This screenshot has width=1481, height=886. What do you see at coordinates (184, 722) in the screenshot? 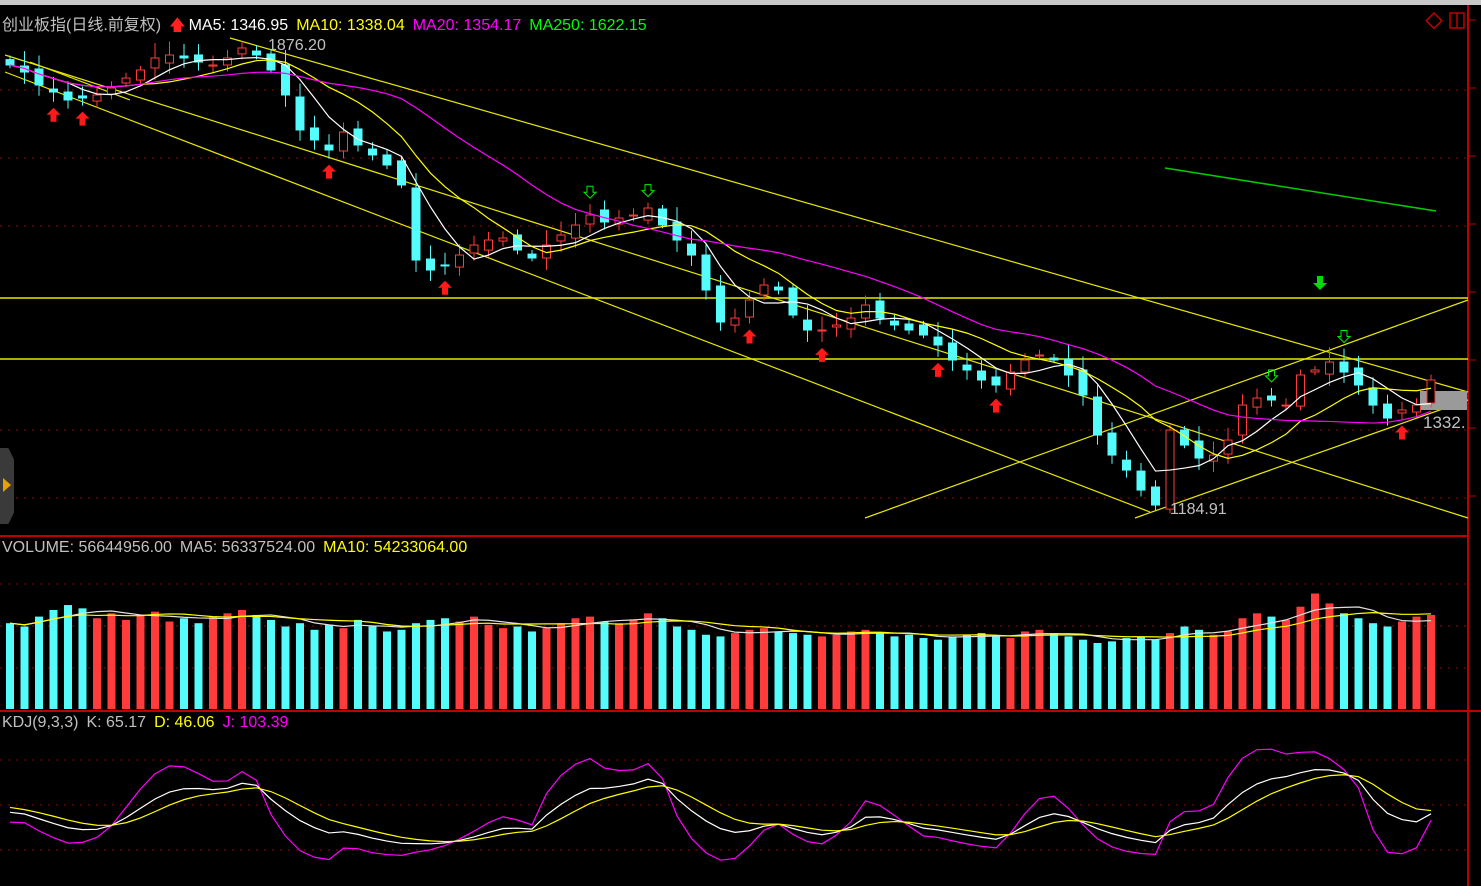
I see `d-value: D: 46.06` at bounding box center [184, 722].